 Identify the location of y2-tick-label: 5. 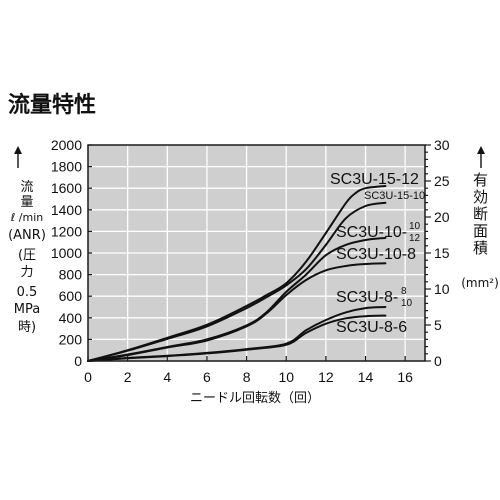
(438, 325).